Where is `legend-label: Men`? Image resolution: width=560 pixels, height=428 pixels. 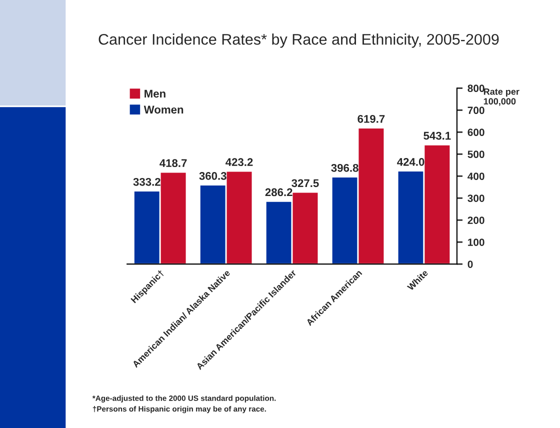 legend-label: Men is located at coordinates (155, 94).